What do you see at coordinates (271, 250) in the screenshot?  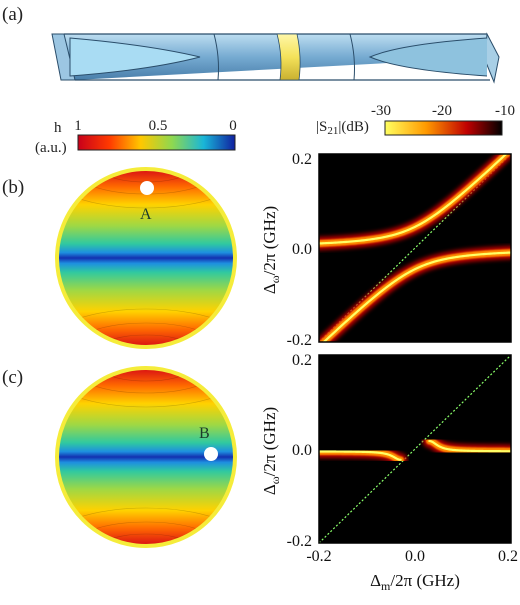 I see `top-ylabel: Δω/2π (GHz)` at bounding box center [271, 250].